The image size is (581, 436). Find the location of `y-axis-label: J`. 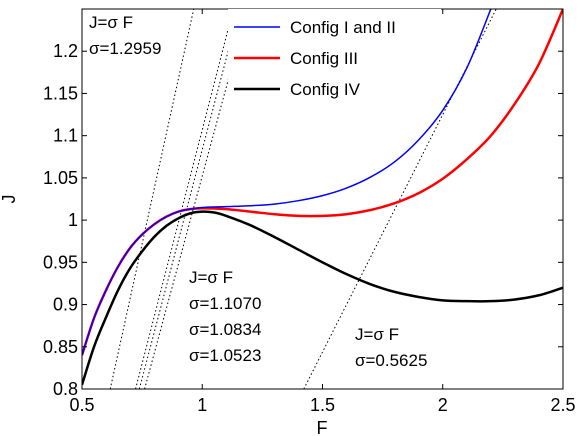

y-axis-label: J is located at coordinates (9, 199).